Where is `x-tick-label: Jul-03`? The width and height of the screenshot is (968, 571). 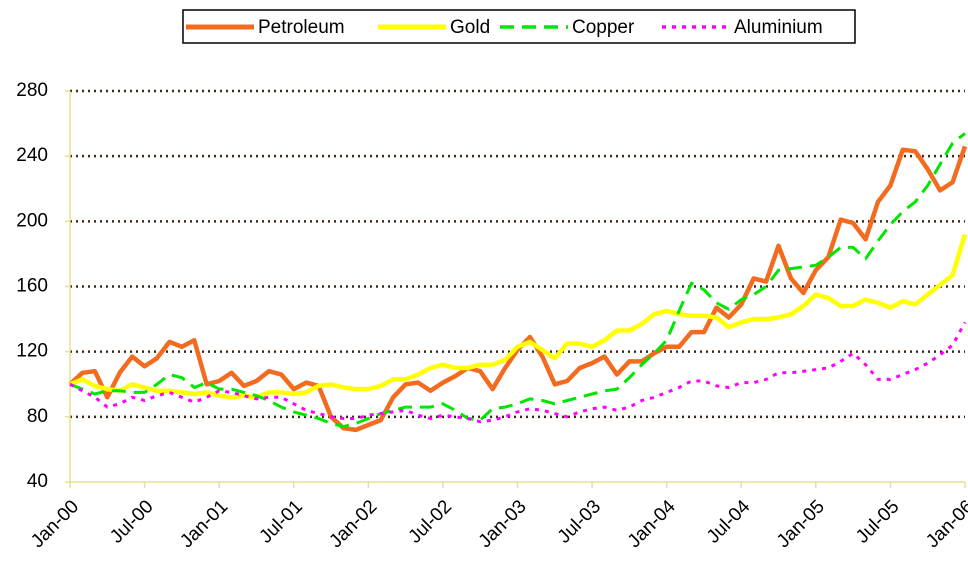 x-tick-label: Jul-03 is located at coordinates (579, 521).